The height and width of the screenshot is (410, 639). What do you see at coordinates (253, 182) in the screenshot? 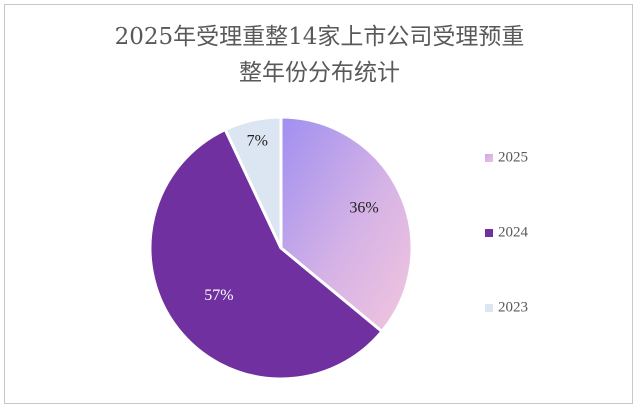
I see `pie-slice-2023` at bounding box center [253, 182].